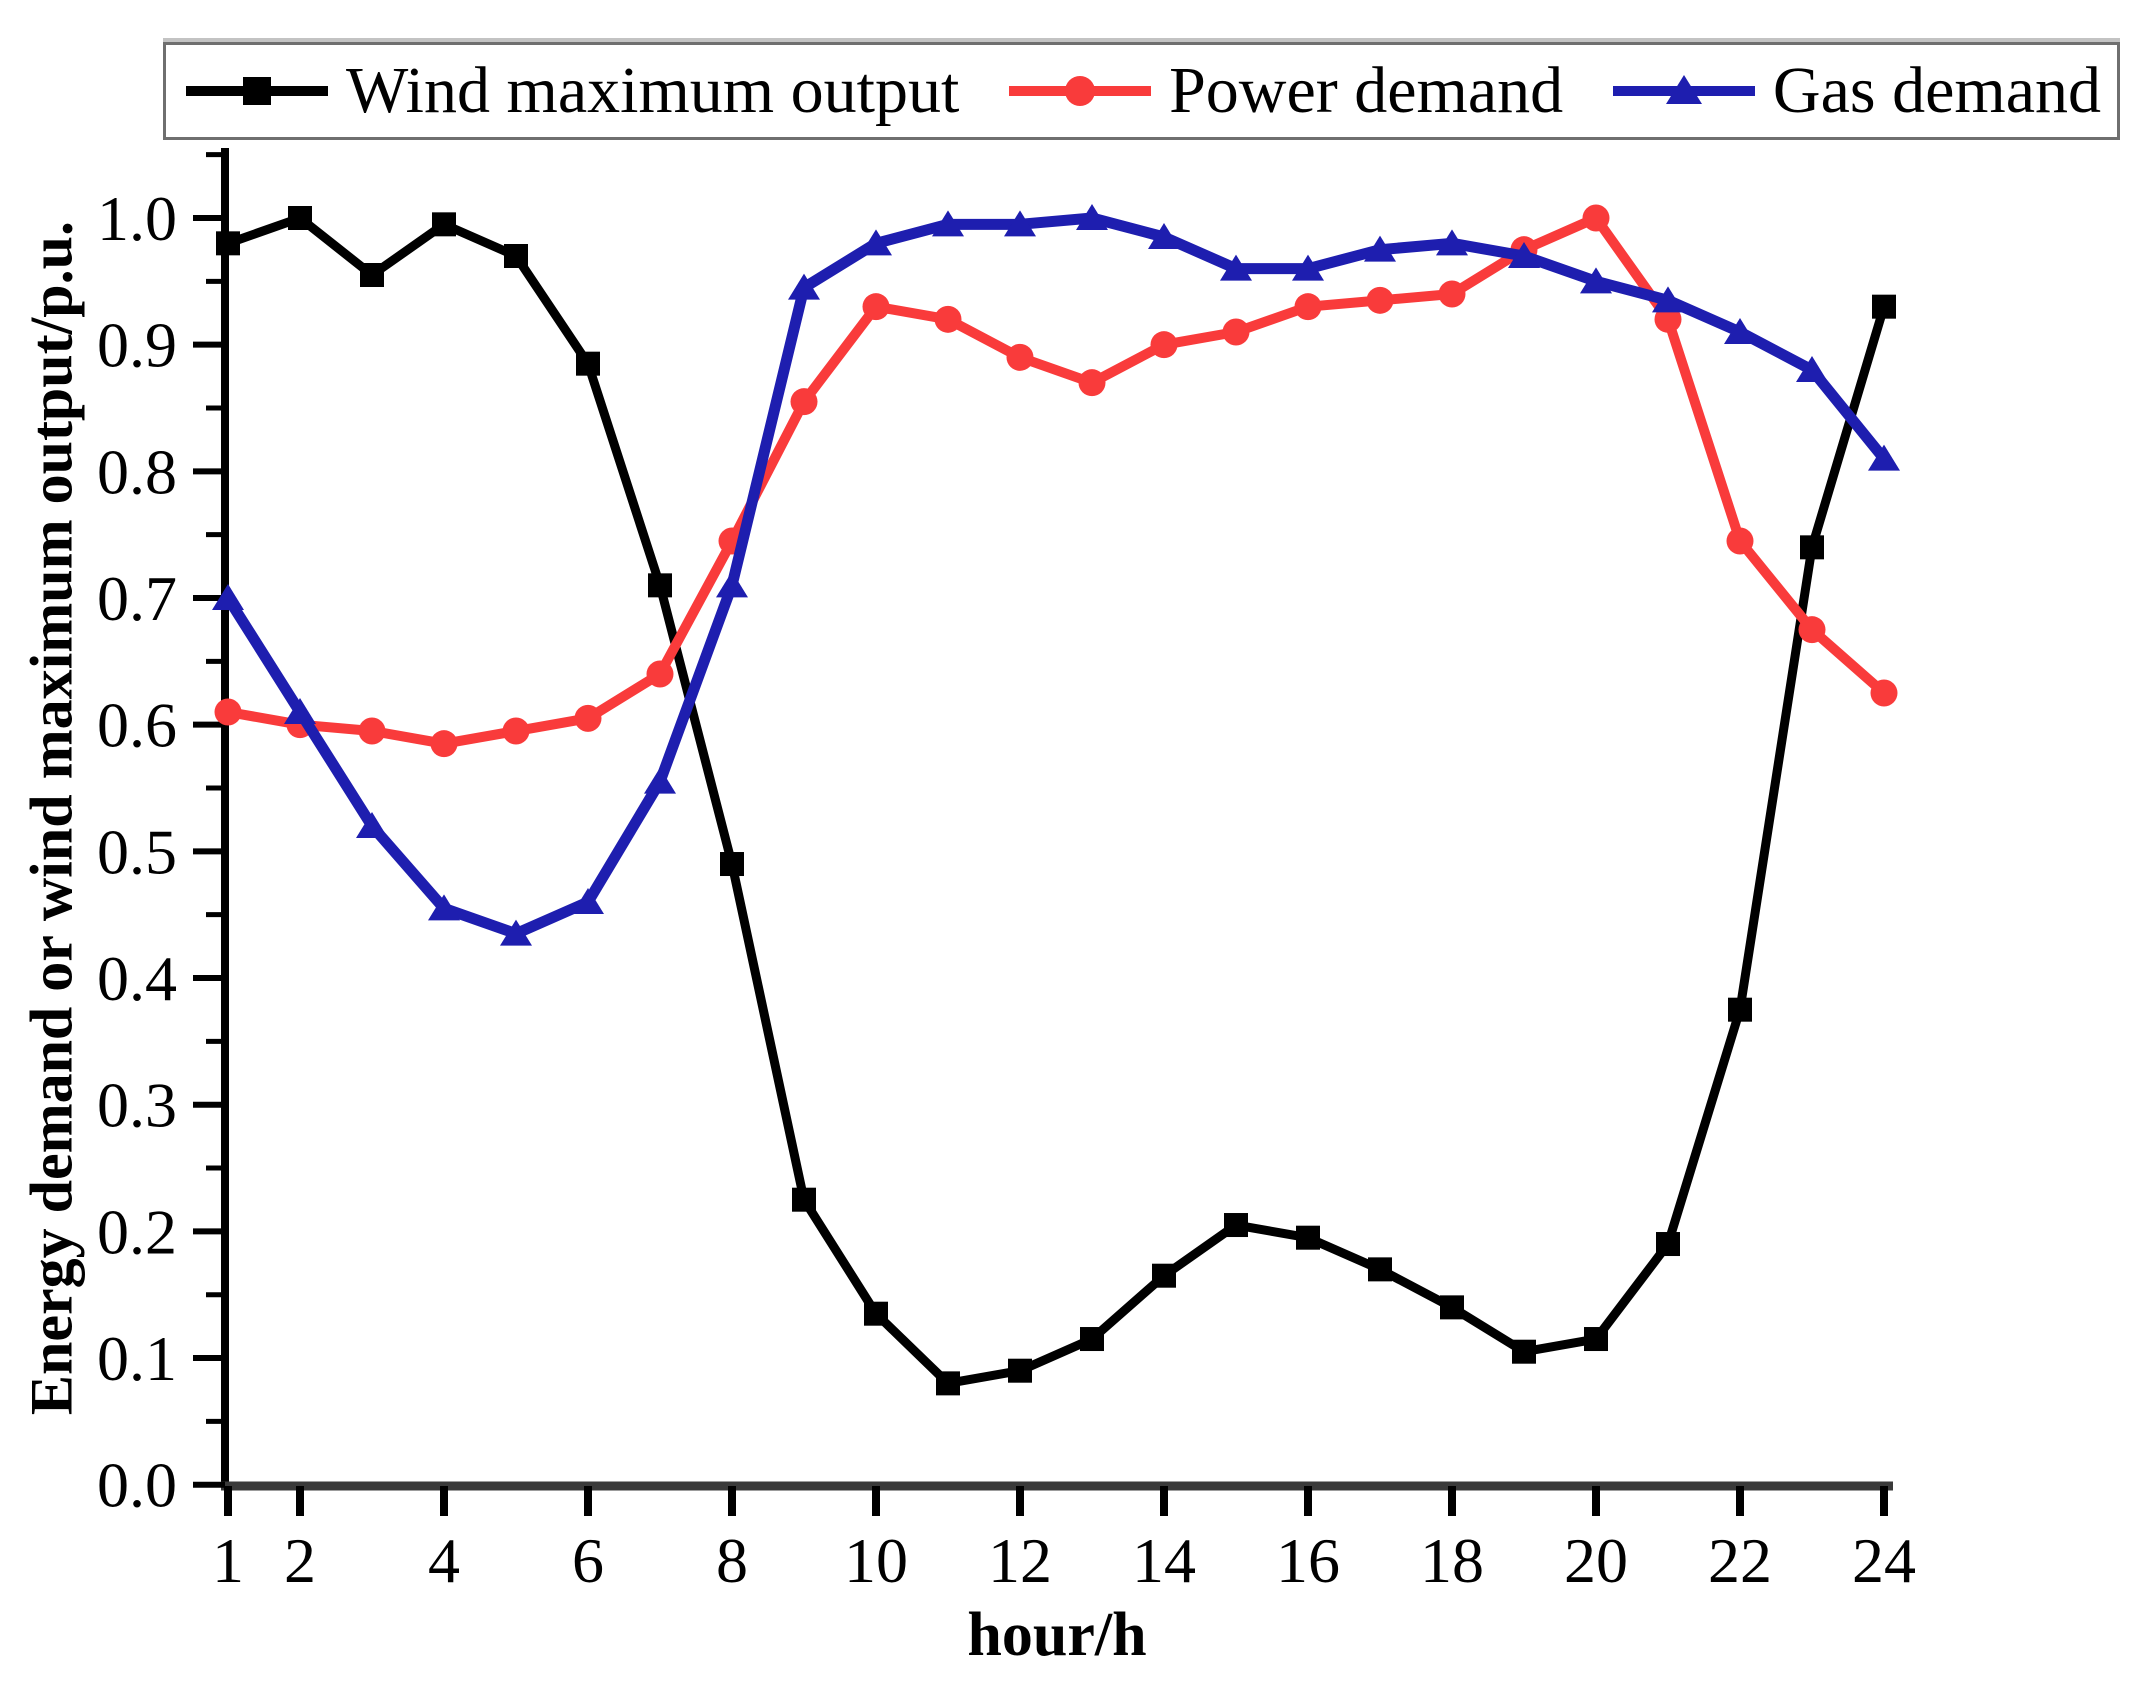  What do you see at coordinates (1057, 1635) in the screenshot?
I see `x-axis-title: hour/h` at bounding box center [1057, 1635].